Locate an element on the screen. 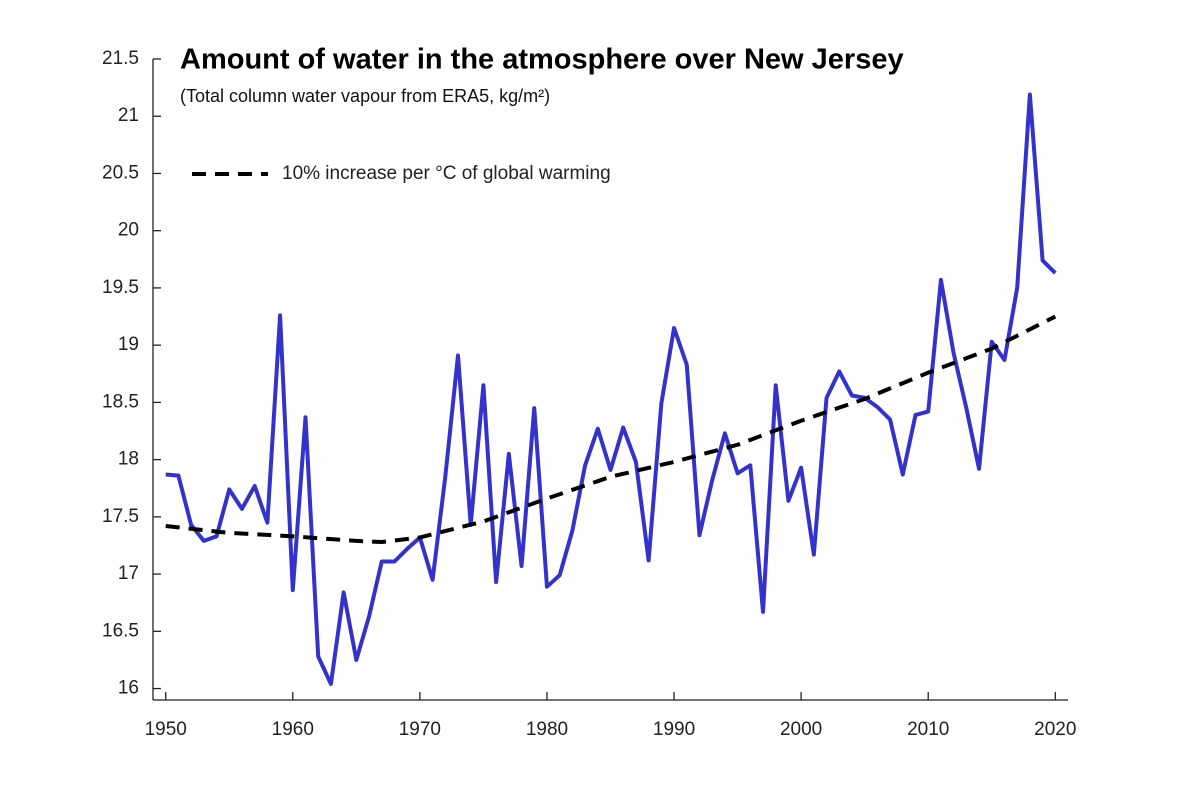 The image size is (1181, 787). x-tick-label: 1960 is located at coordinates (293, 729).